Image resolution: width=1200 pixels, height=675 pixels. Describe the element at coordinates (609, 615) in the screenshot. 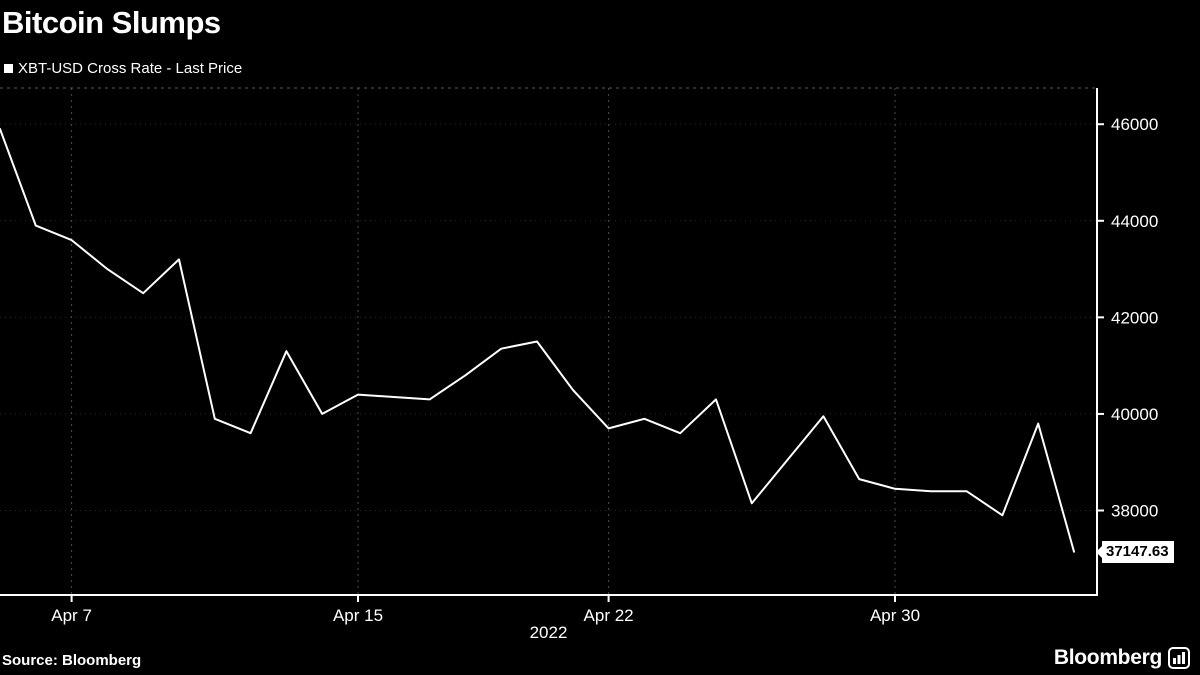

I see `x-tick-label: Apr 22` at that location.